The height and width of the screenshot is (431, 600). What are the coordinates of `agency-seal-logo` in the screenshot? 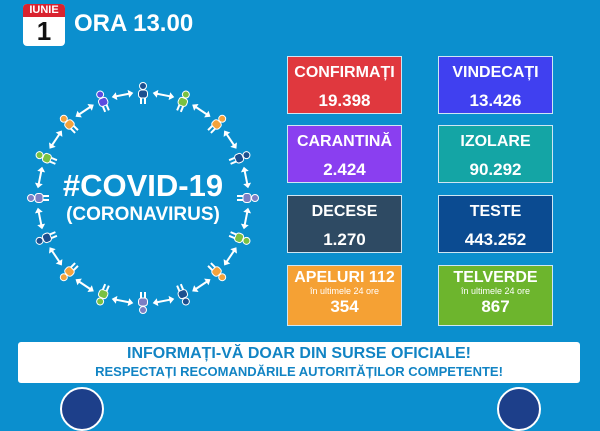 It's located at (519, 409).